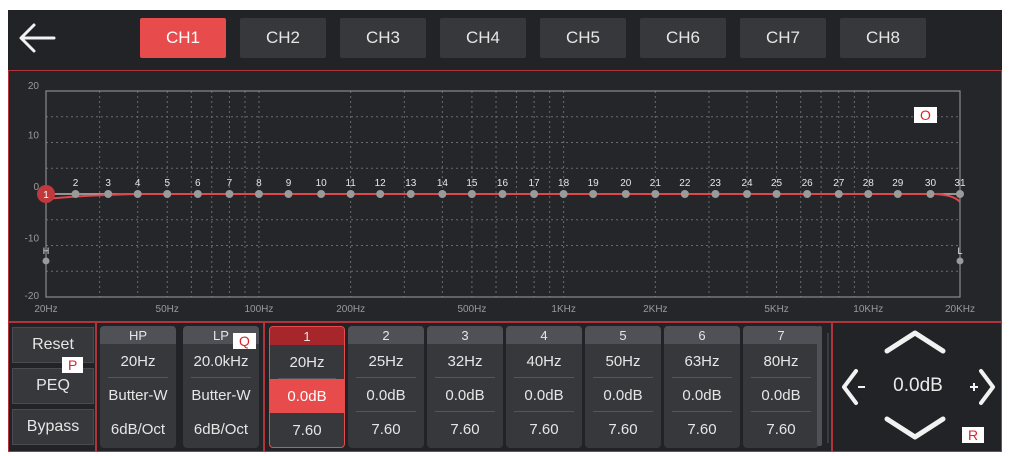 This screenshot has width=1010, height=456. What do you see at coordinates (781, 361) in the screenshot?
I see `band-frequency: 80Hz` at bounding box center [781, 361].